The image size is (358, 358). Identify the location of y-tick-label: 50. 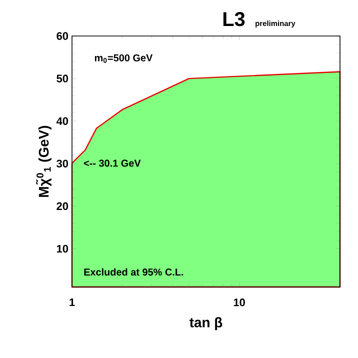
(62, 78).